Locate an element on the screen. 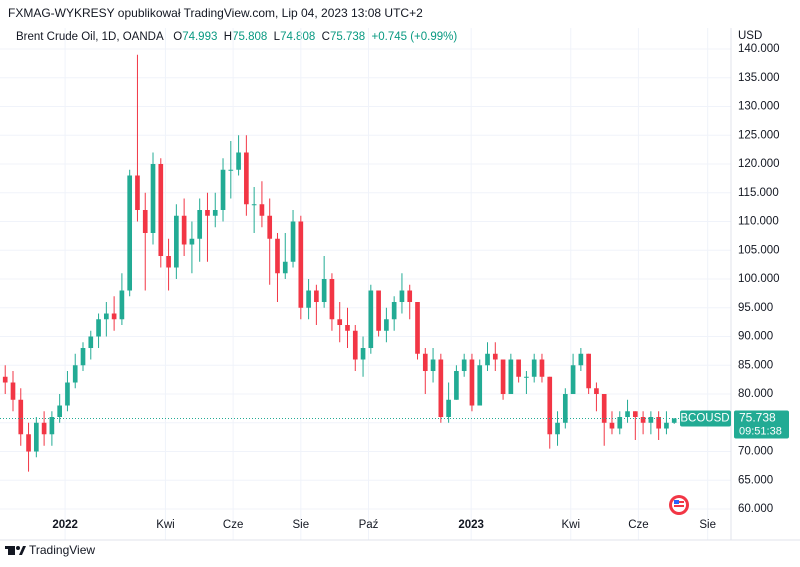 The image size is (800, 567). x-tick-label: Paź is located at coordinates (369, 525).